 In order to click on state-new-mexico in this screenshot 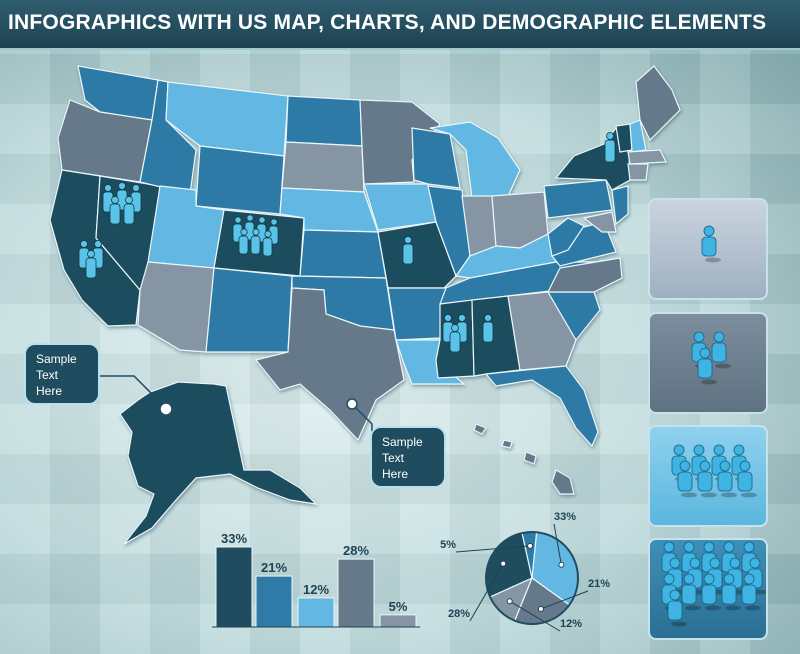, I will do `click(249, 310)`.